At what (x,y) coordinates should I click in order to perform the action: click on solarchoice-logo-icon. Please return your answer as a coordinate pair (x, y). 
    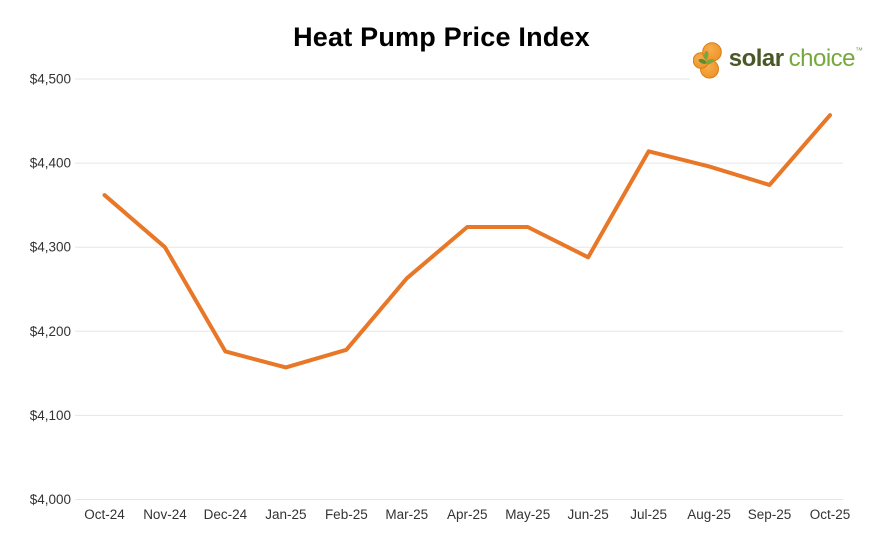
    Looking at the image, I should click on (707, 60).